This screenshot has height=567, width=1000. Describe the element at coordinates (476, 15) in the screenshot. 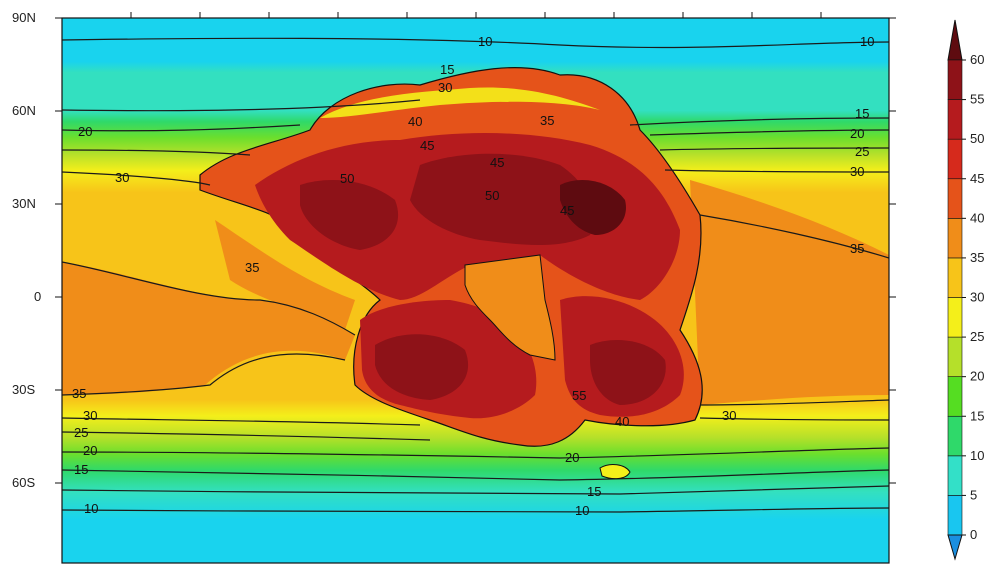

I see `longitude-ticks` at that location.